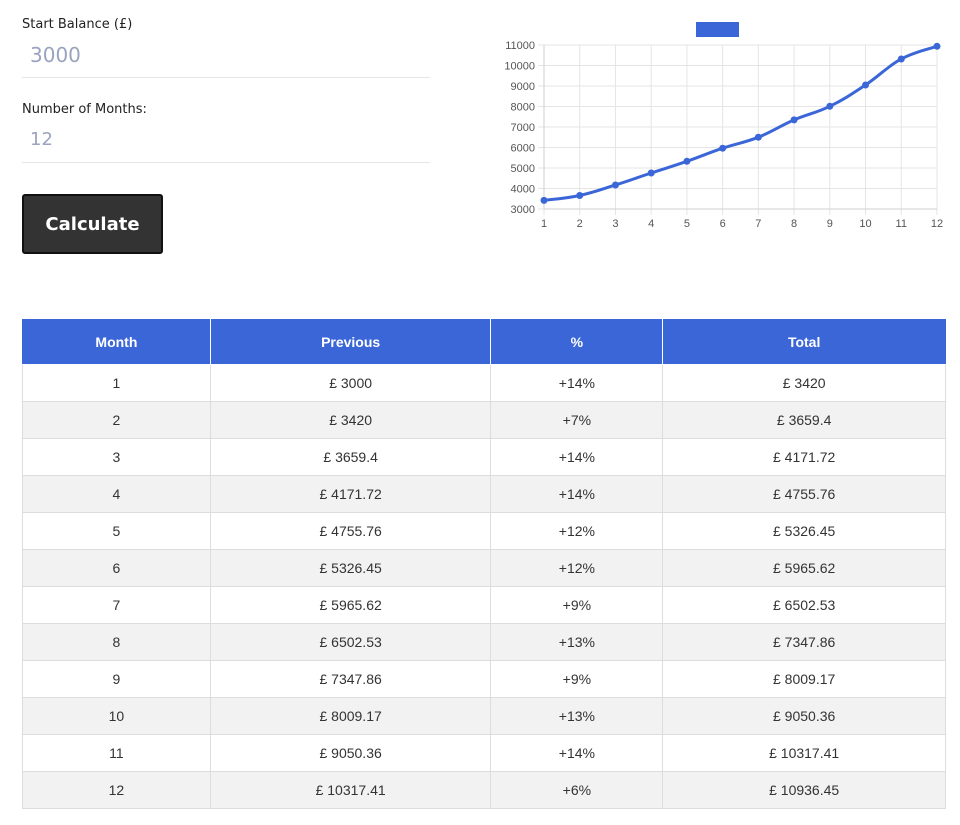 This screenshot has height=825, width=960. What do you see at coordinates (226, 140) in the screenshot?
I see `months-input` at bounding box center [226, 140].